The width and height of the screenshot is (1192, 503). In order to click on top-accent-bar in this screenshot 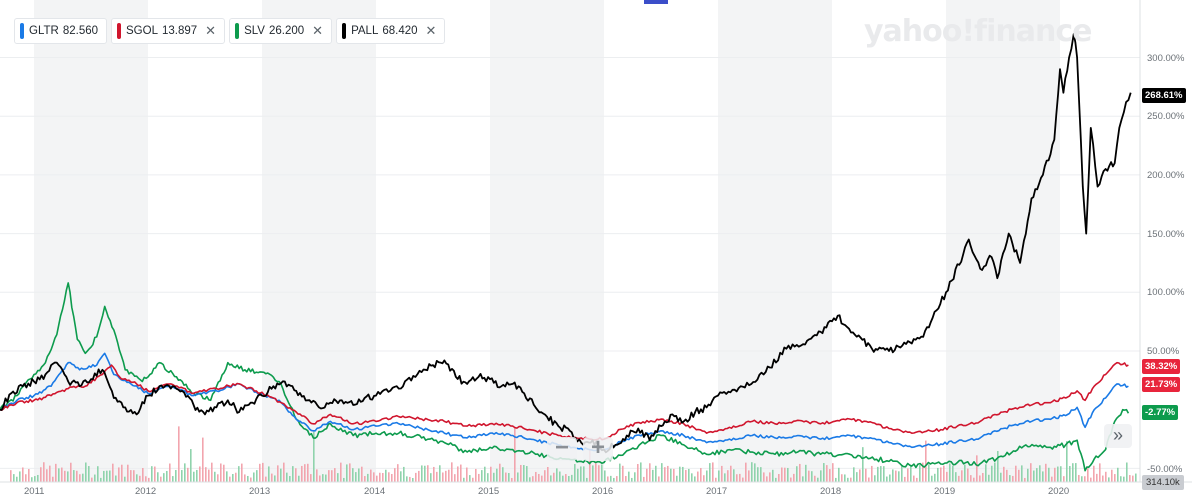, I will do `click(656, 2)`.